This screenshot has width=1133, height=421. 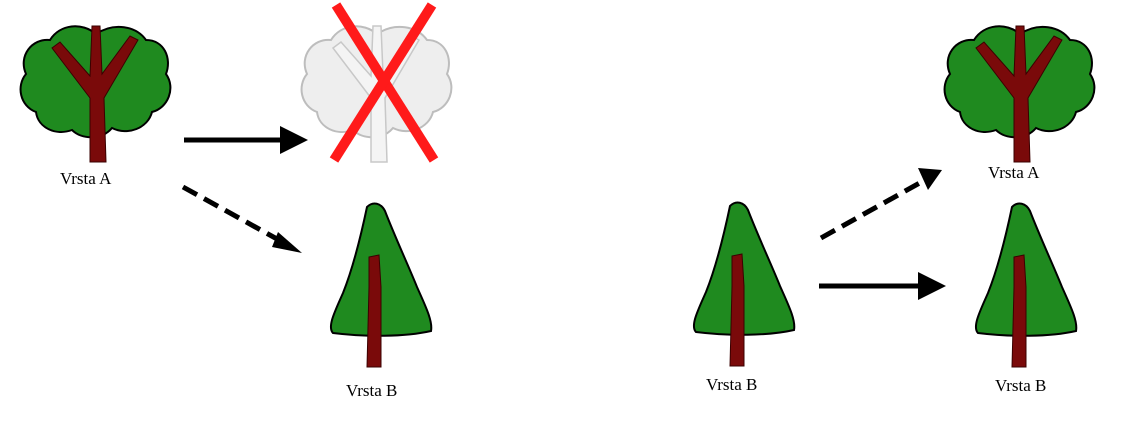 I want to click on right-species-b-conifer-icon, so click(x=744, y=284).